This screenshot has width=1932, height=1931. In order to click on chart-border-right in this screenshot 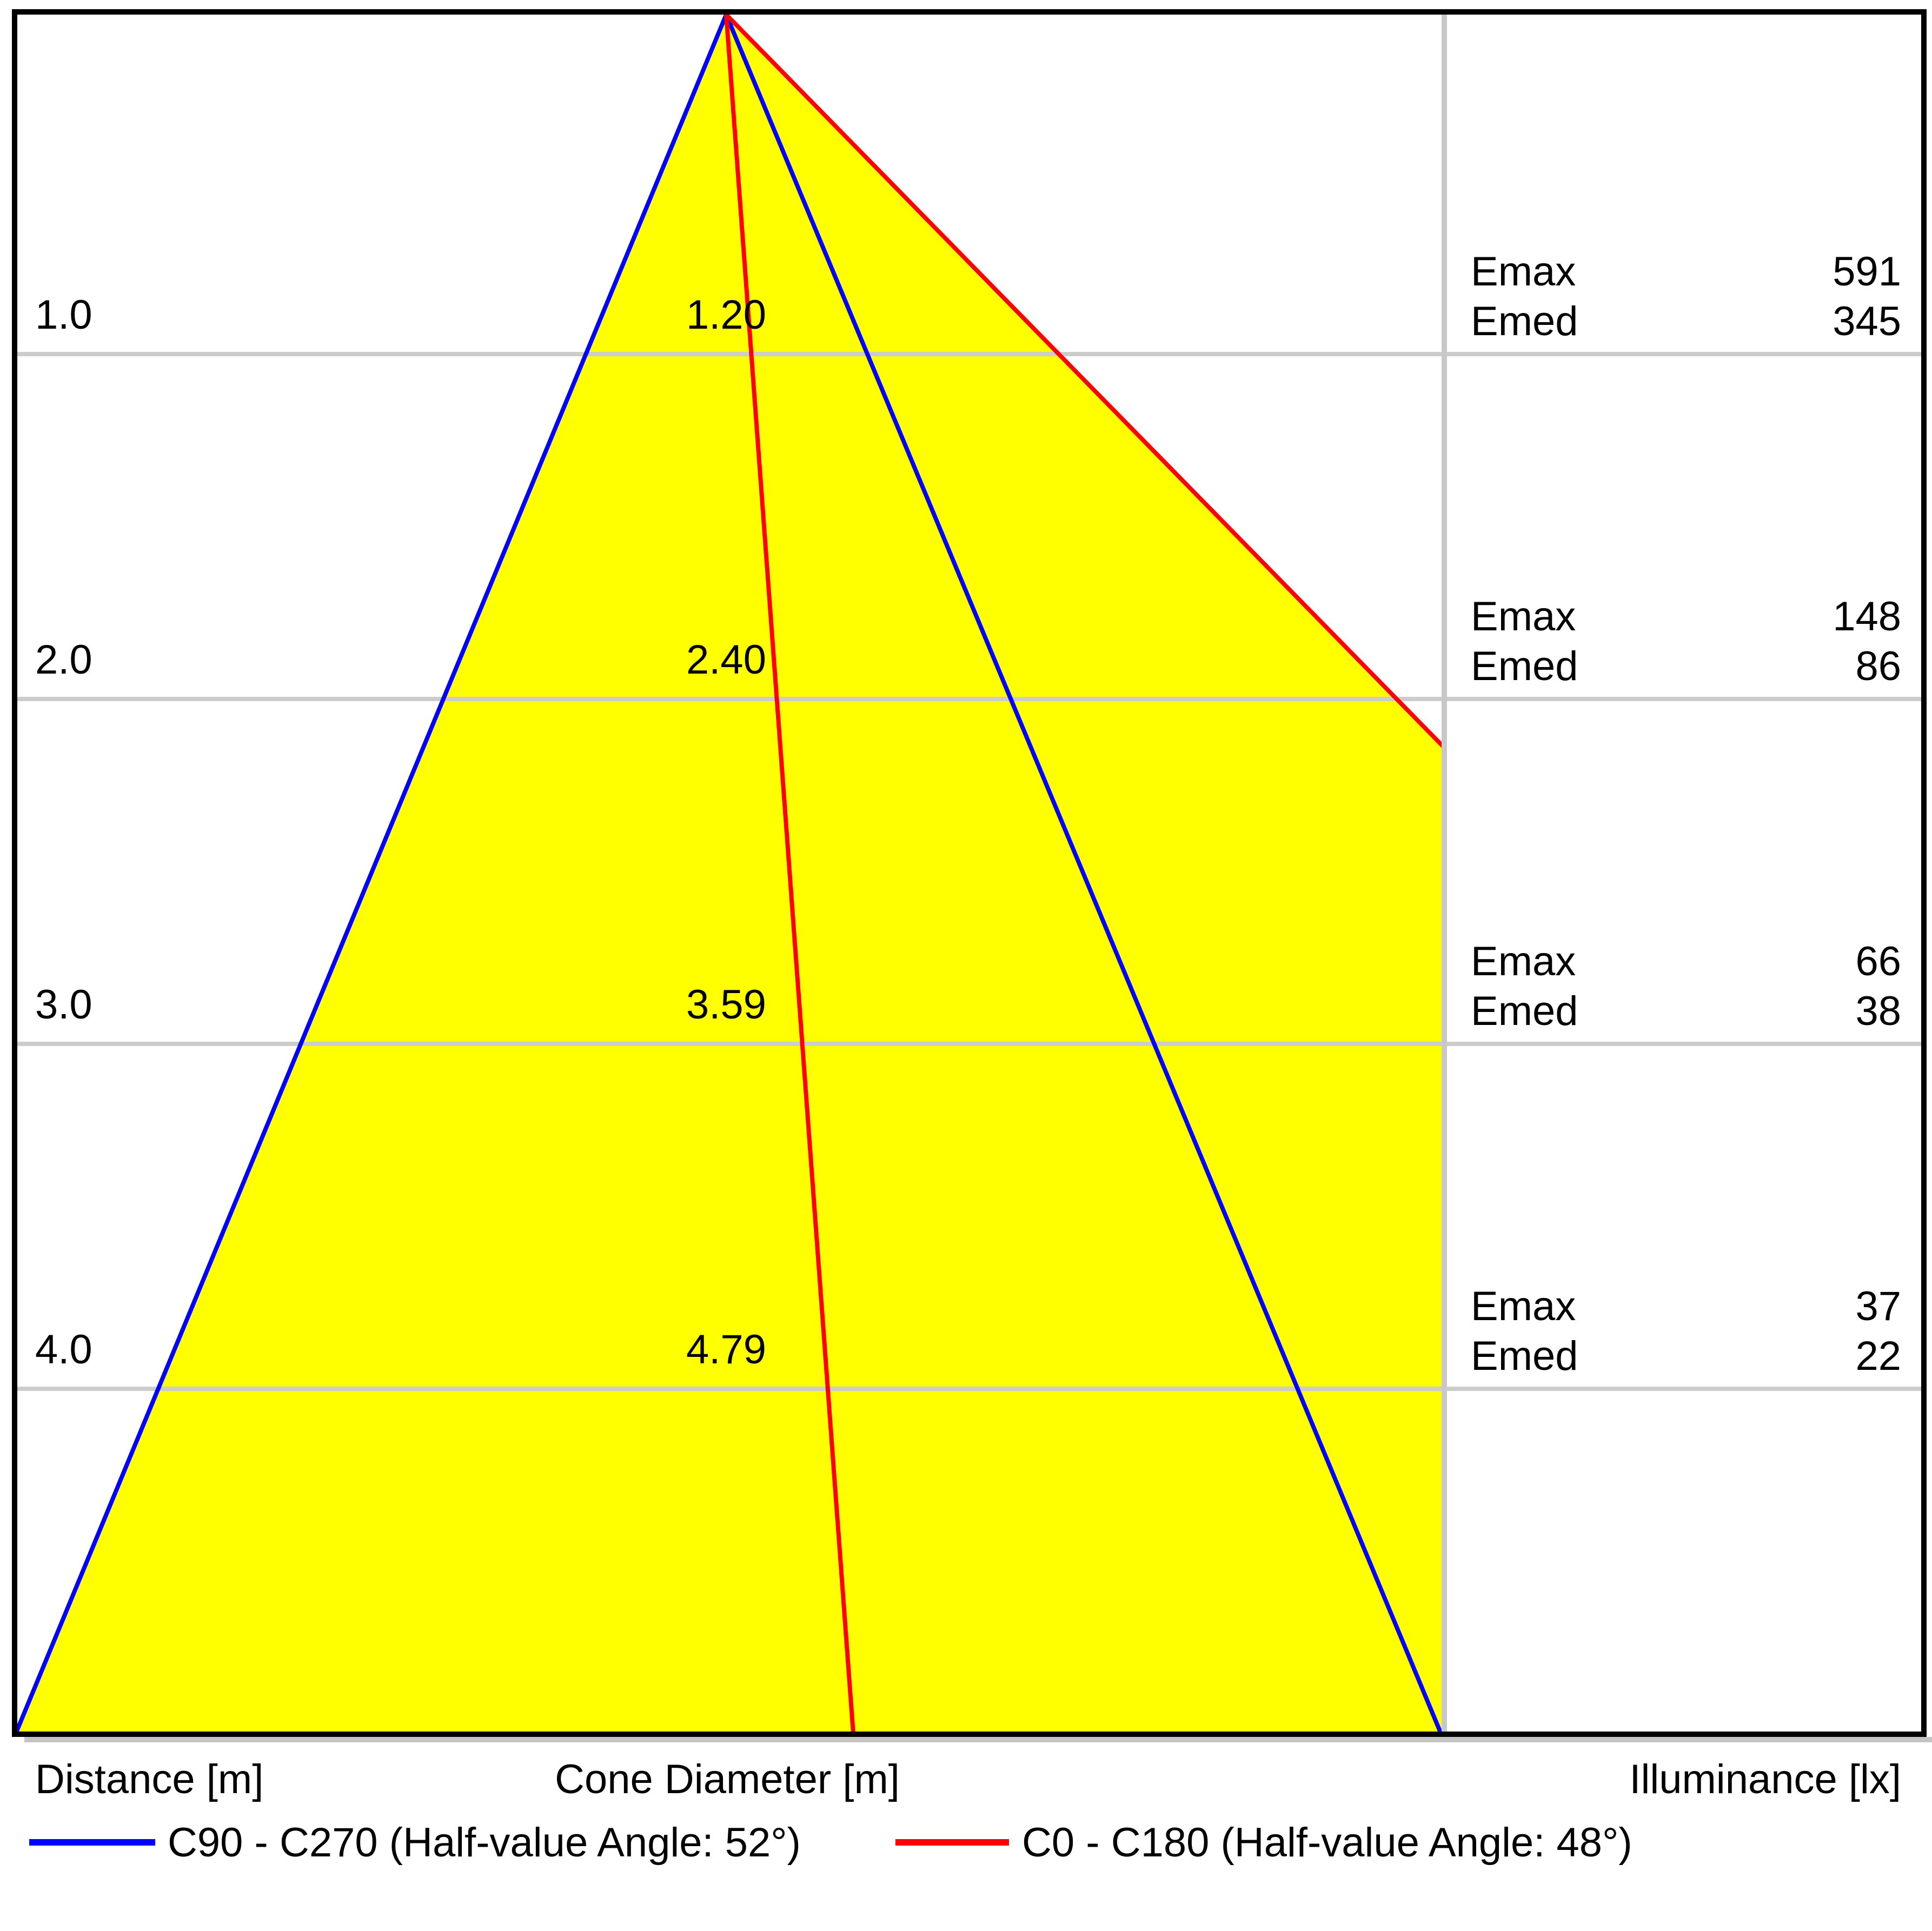, I will do `click(1924, 873)`.